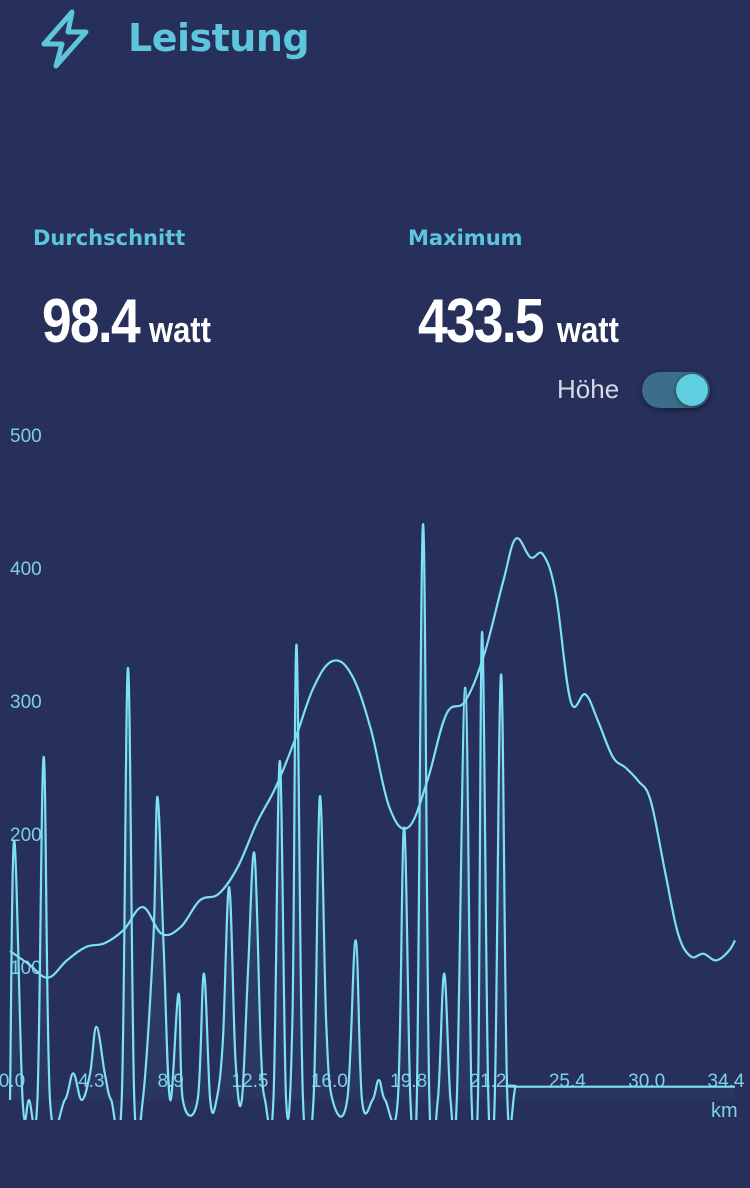  I want to click on y-tick-label: 300, so click(26, 702).